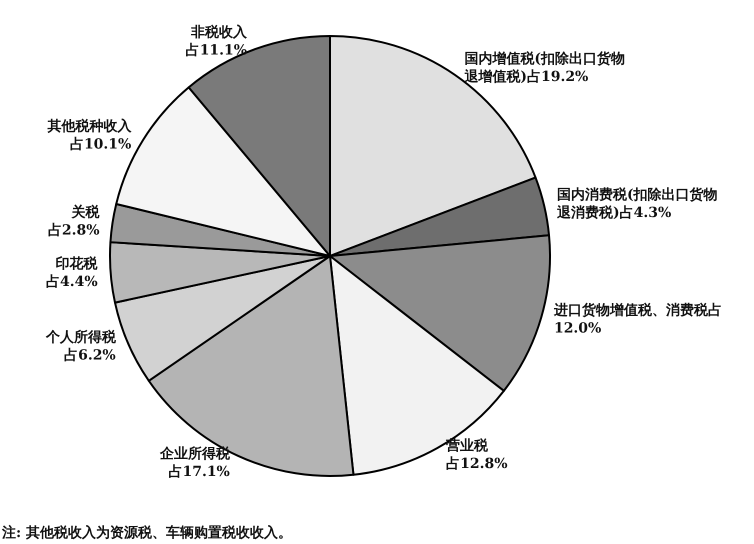 The height and width of the screenshot is (544, 754). I want to click on slice-label: 国内消费税(扣除出口货物退消费税)占4.3%, so click(637, 204).